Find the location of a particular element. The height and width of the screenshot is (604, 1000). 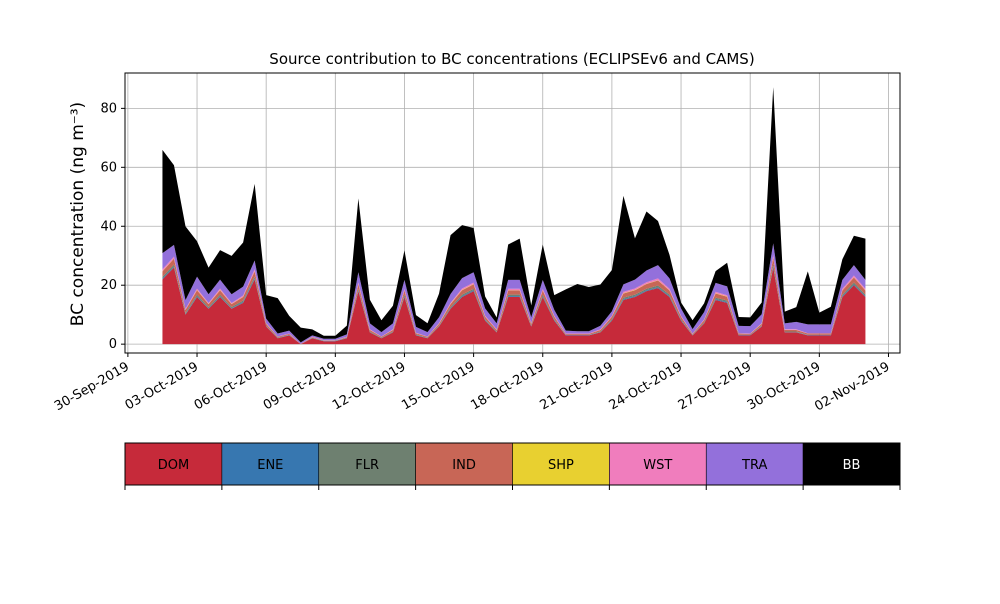

x-tick-label: 18-Oct-2019 is located at coordinates (507, 386).